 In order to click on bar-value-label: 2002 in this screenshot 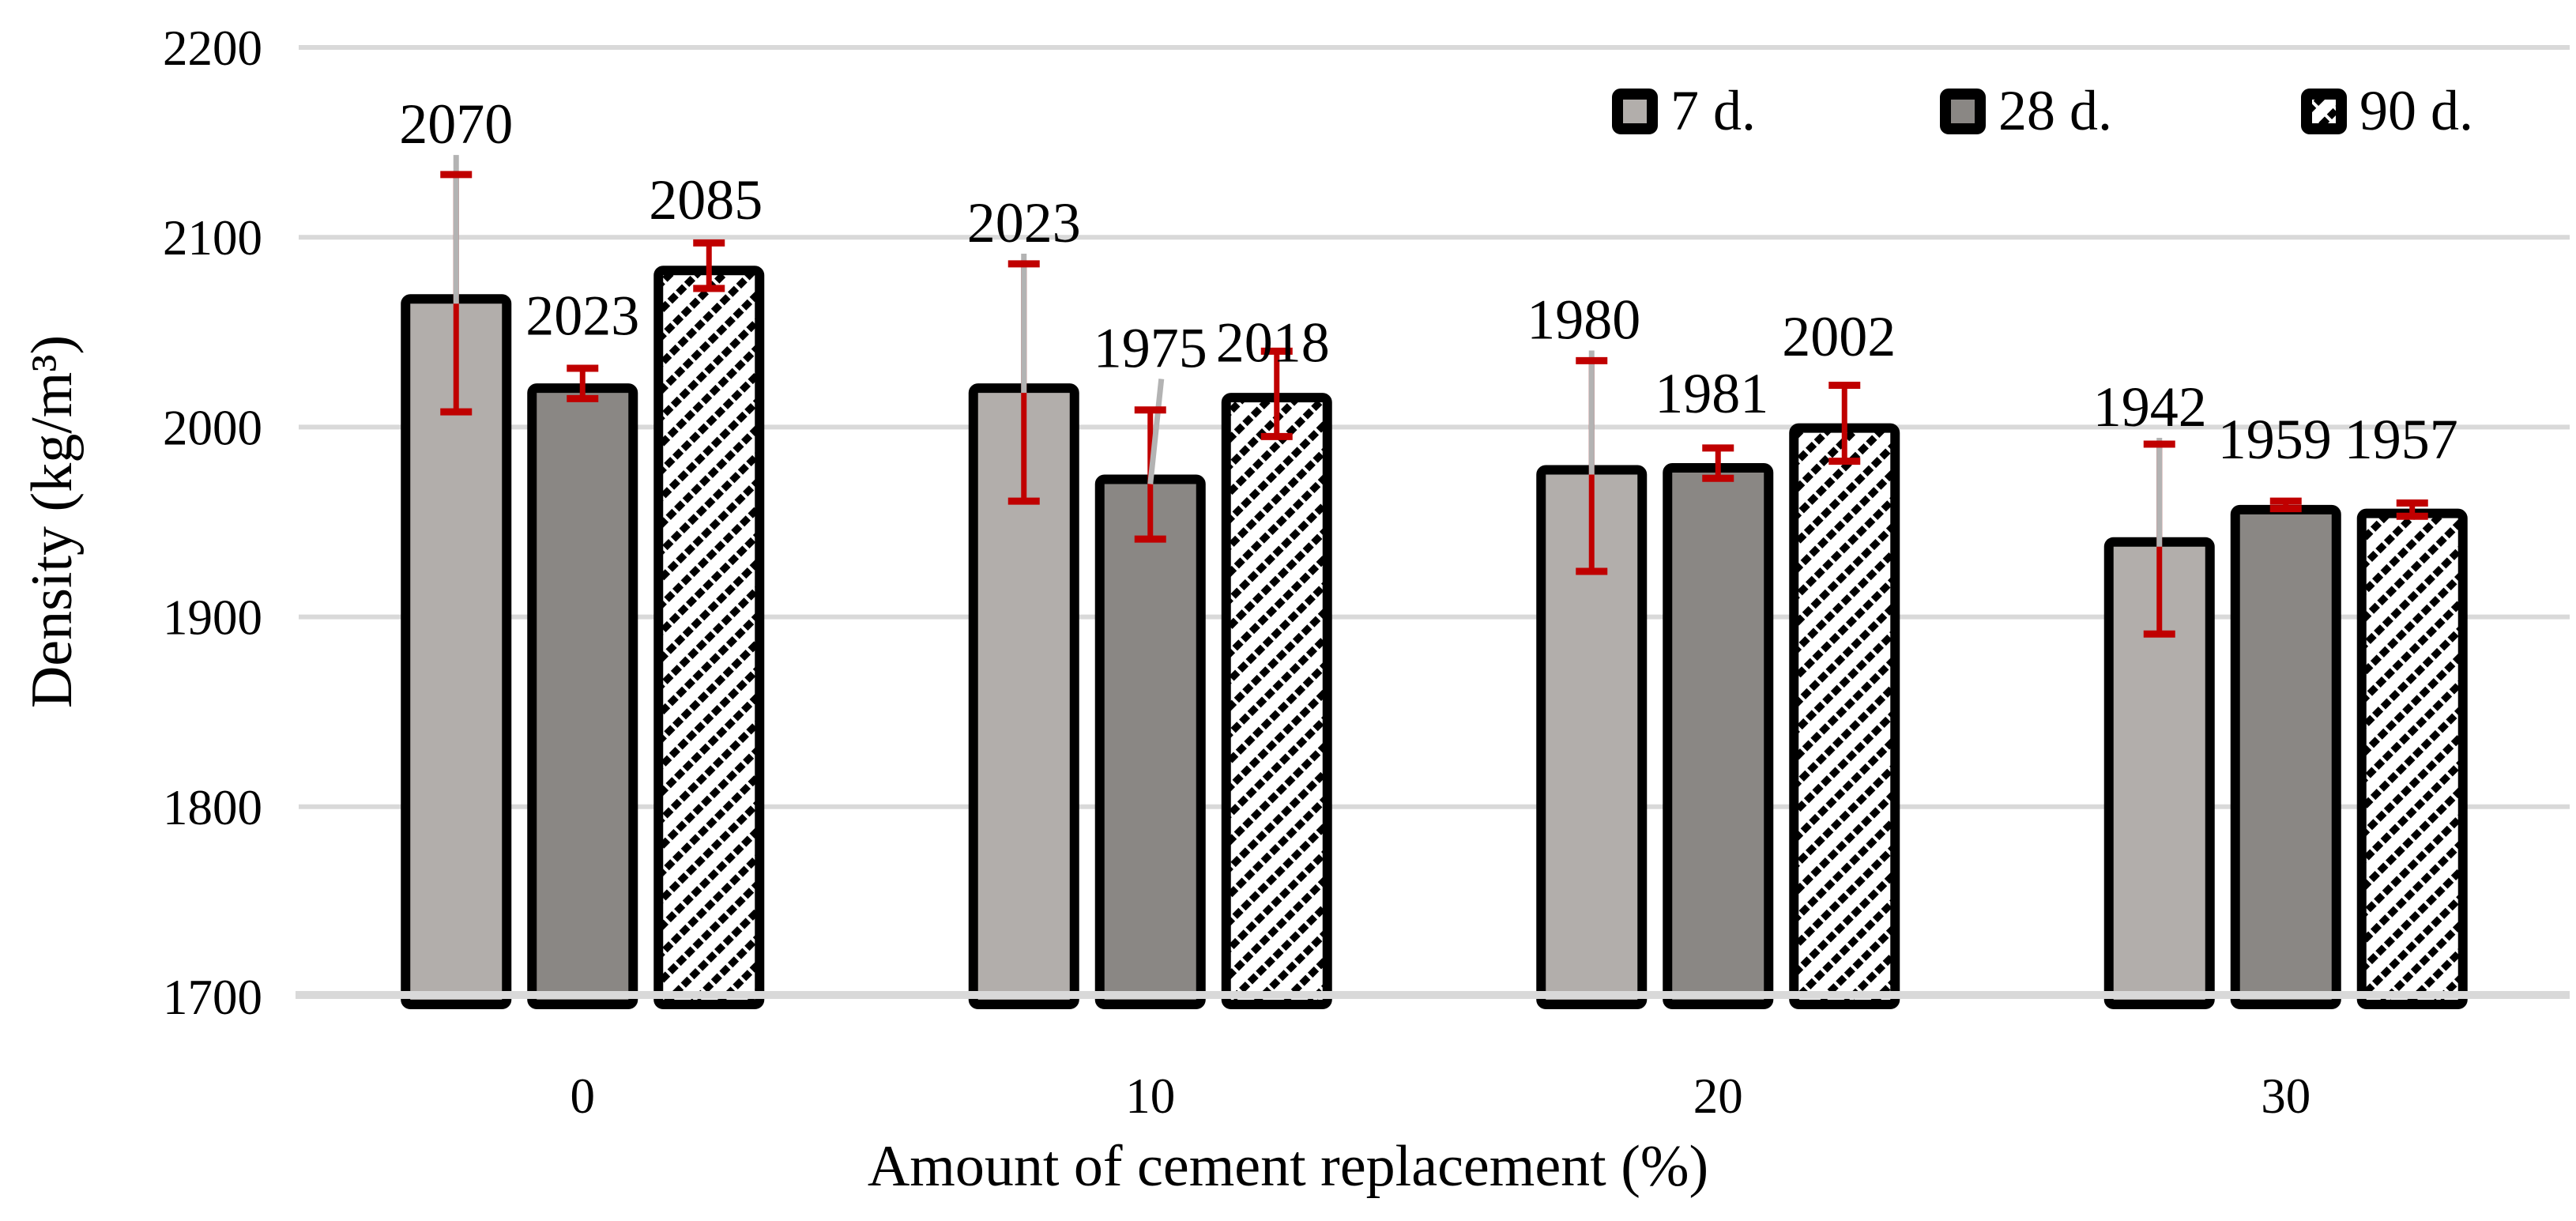, I will do `click(1839, 337)`.